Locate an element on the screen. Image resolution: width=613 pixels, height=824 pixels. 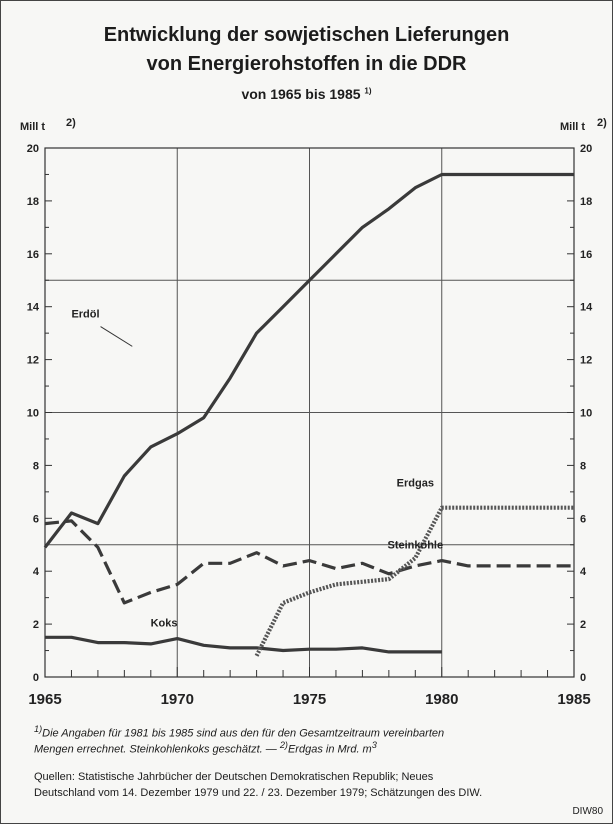
y-tick-label-right: 14 is located at coordinates (586, 308).